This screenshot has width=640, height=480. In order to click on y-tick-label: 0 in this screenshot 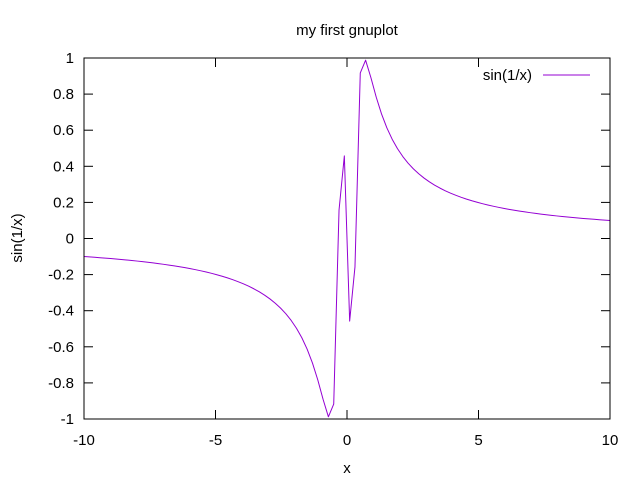, I will do `click(70, 239)`.